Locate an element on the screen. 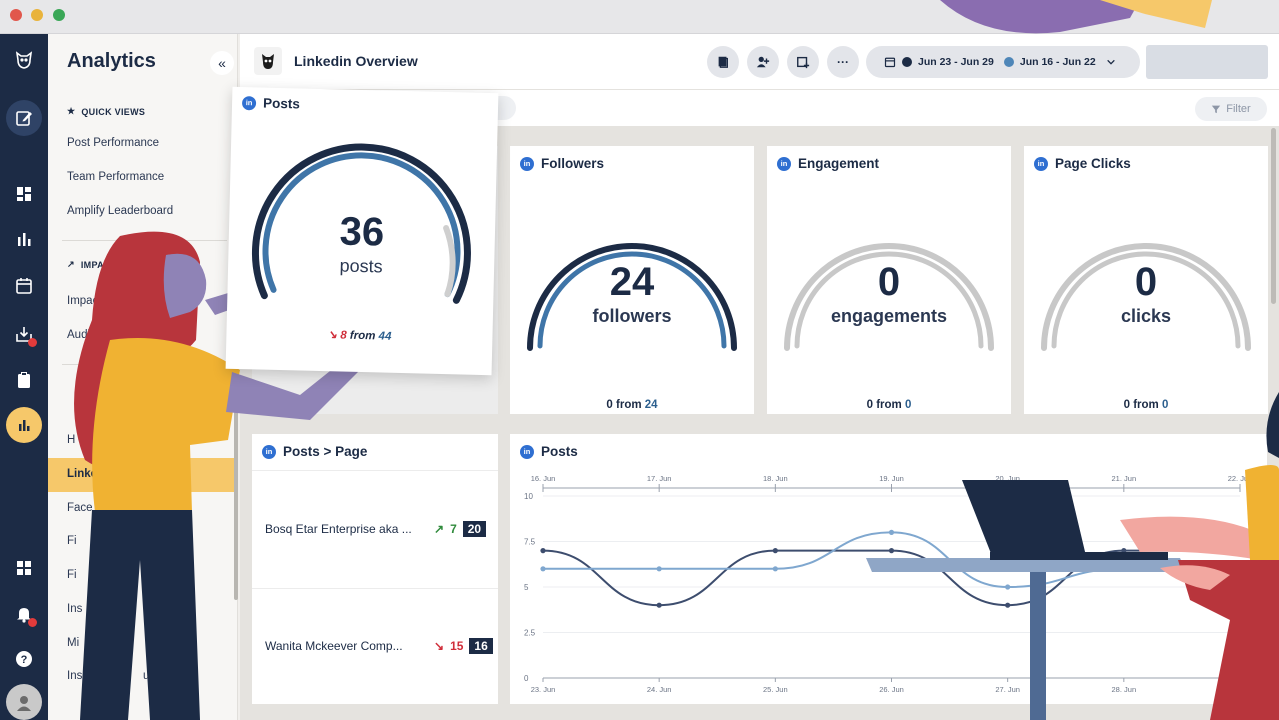 The height and width of the screenshot is (720, 1279). collapse-sidebar-button: « is located at coordinates (222, 63).